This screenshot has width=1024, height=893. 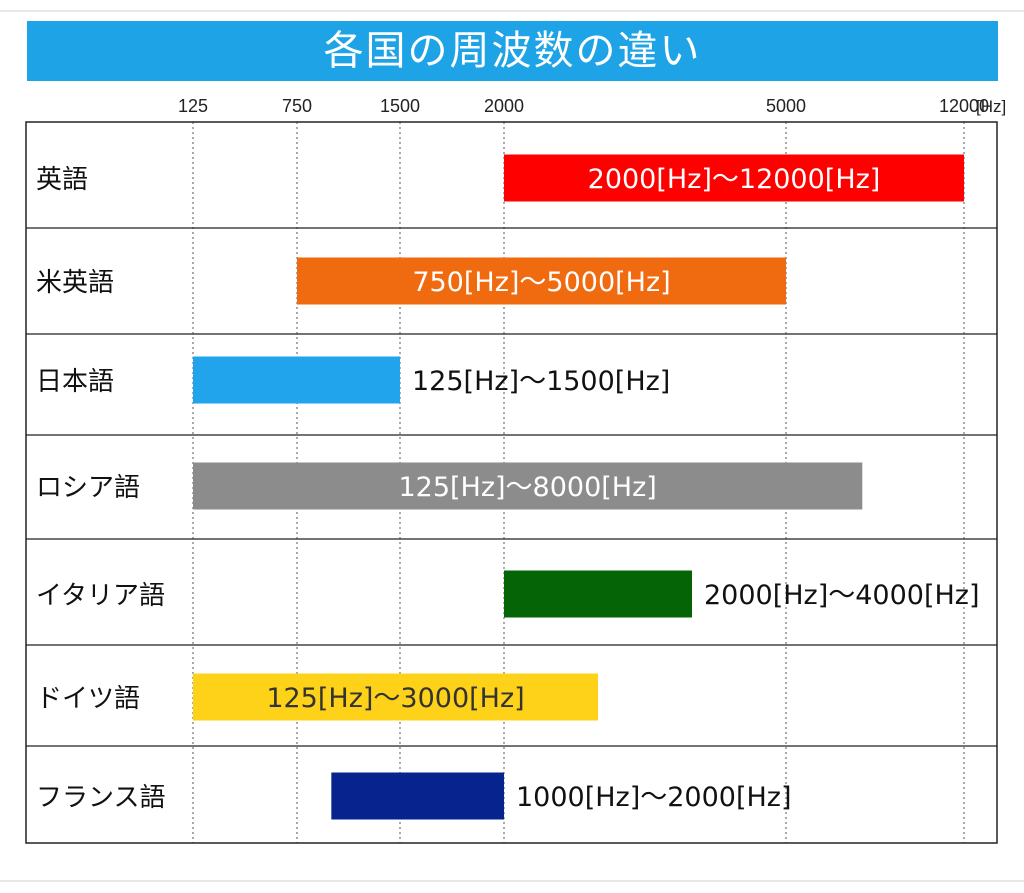 I want to click on data-label-3: 125[Hz]～1500[Hz], so click(x=541, y=381).